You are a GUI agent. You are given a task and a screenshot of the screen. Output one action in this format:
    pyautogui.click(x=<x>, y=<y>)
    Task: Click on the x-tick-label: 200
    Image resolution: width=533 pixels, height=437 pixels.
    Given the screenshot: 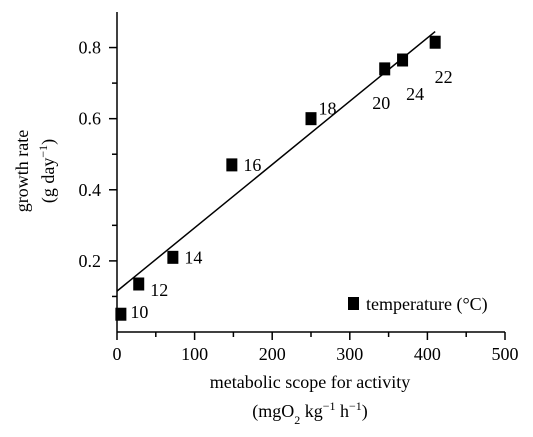 What is the action you would take?
    pyautogui.click(x=272, y=354)
    